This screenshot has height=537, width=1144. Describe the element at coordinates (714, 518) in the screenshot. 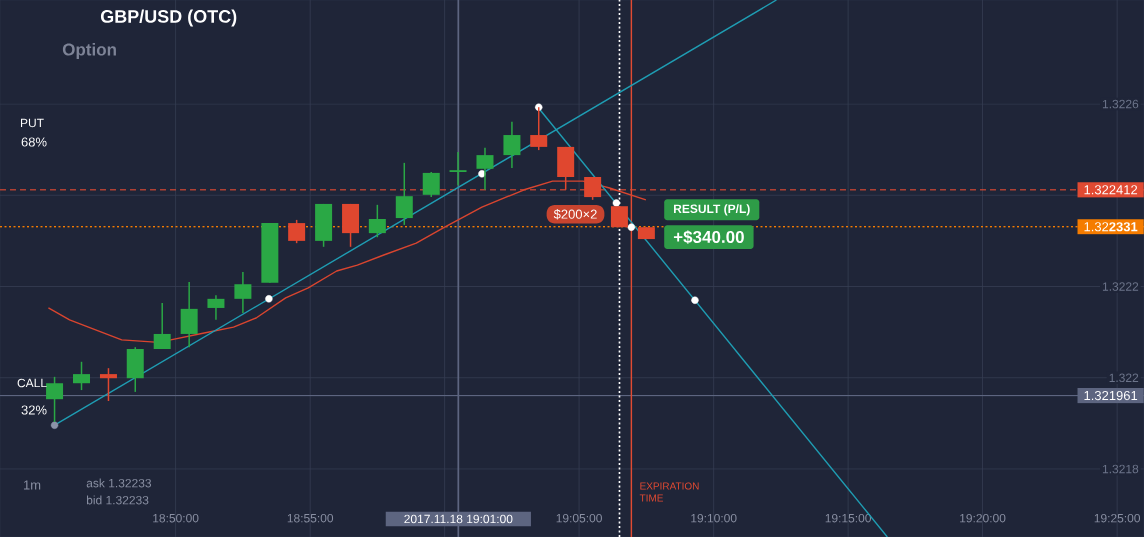

I see `x-tick-label: 19:10:00` at that location.